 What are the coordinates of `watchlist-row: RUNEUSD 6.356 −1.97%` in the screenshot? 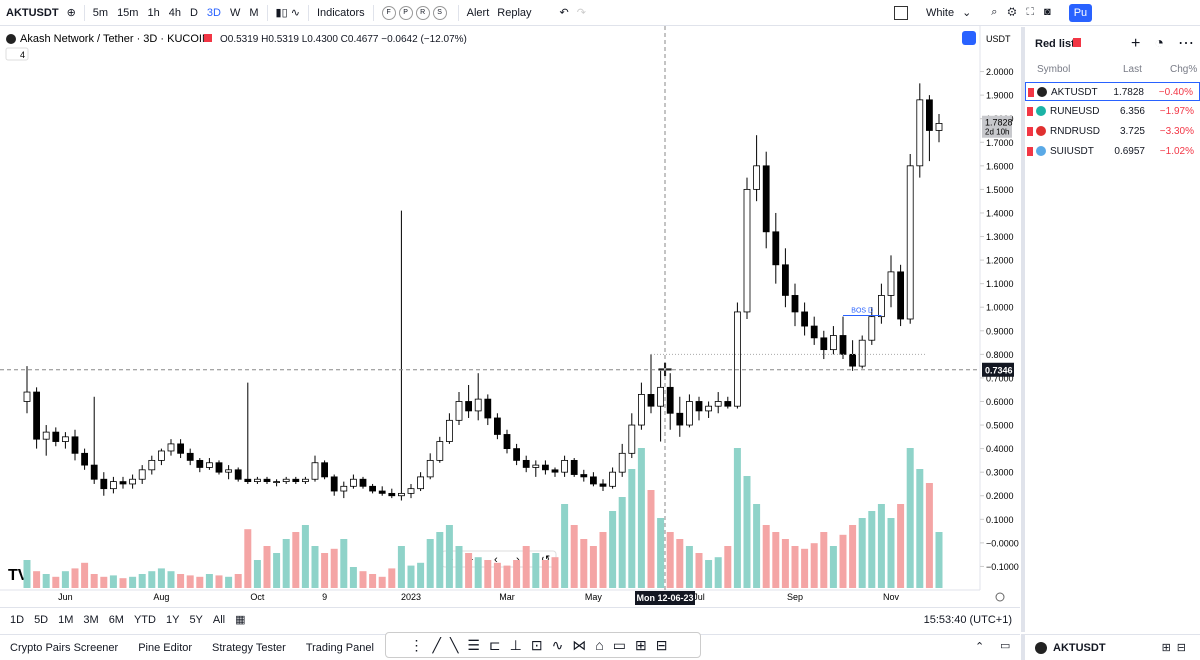 It's located at (1112, 111).